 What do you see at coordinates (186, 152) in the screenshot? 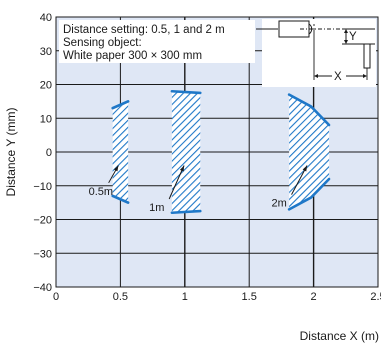
I see `region-1m` at bounding box center [186, 152].